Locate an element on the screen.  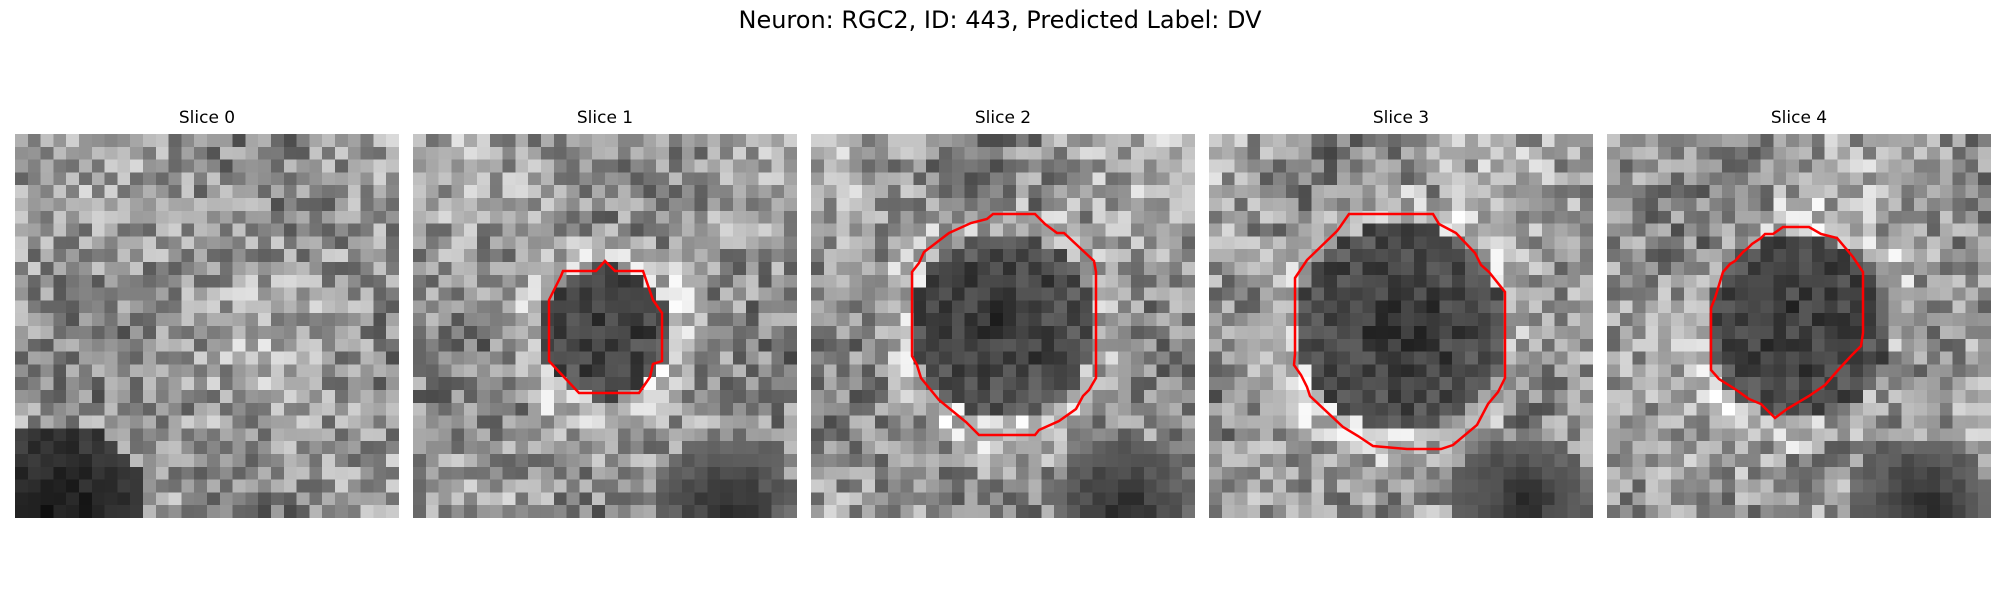
slice-title: Slice 1 is located at coordinates (605, 118).